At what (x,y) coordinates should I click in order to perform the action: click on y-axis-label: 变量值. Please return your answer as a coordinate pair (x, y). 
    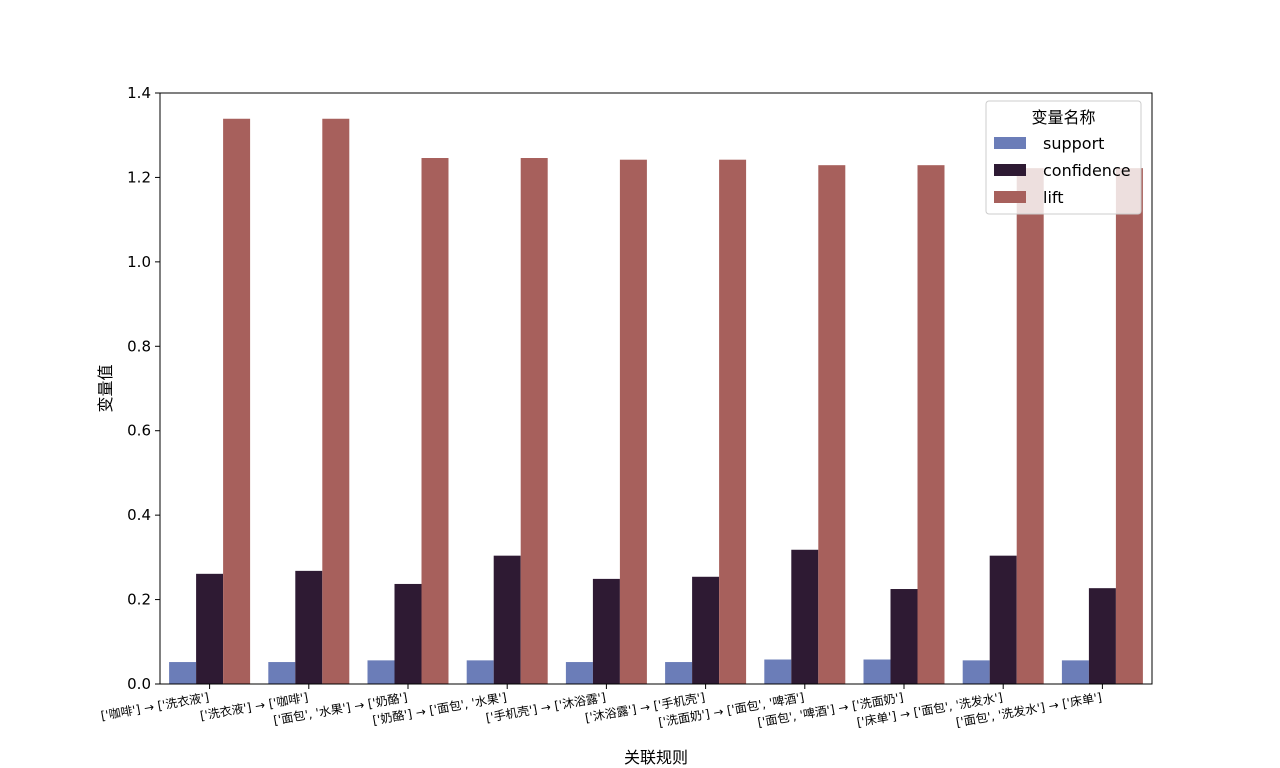
    Looking at the image, I should click on (105, 388).